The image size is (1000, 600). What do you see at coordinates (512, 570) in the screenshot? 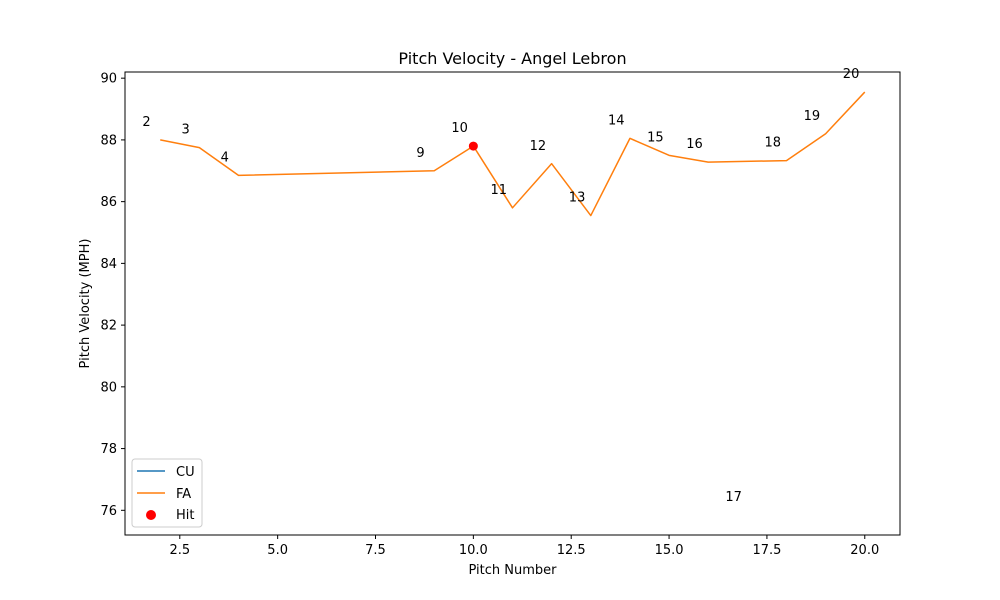
I see `x-axis-label: Pitch Number` at bounding box center [512, 570].